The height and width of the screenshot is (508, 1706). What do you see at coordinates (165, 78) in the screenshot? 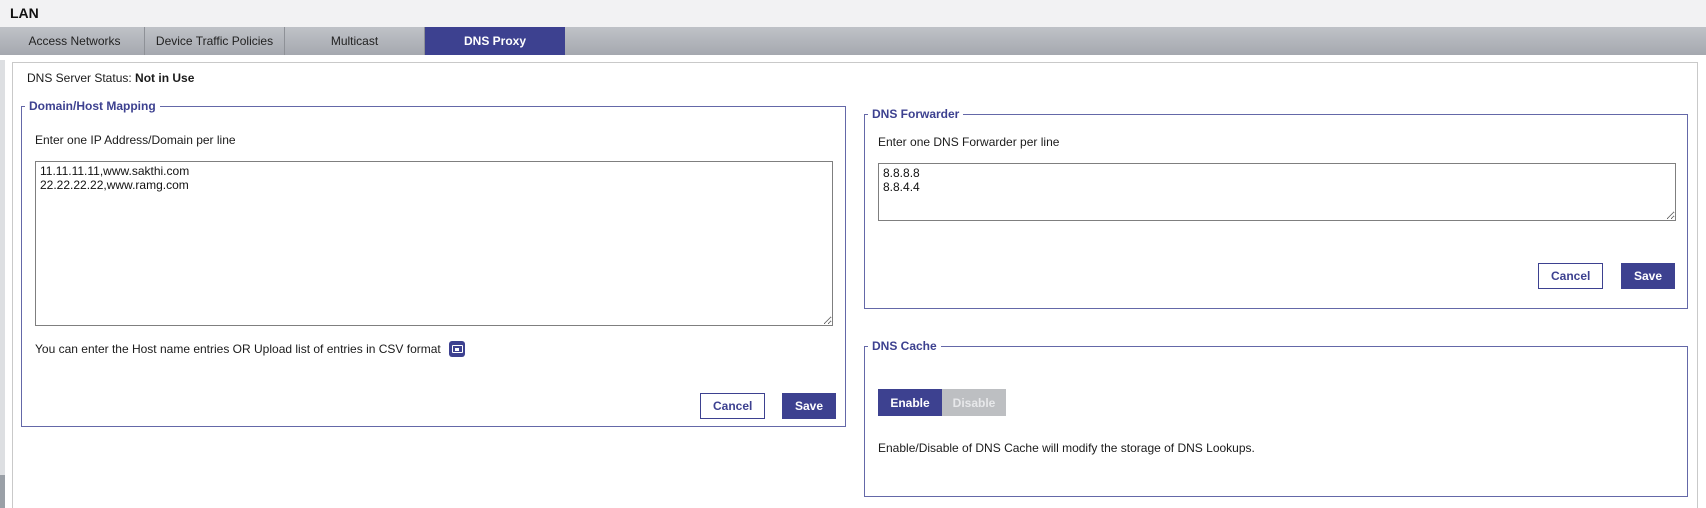
I see `dns-server-status-value: Not in Use` at bounding box center [165, 78].